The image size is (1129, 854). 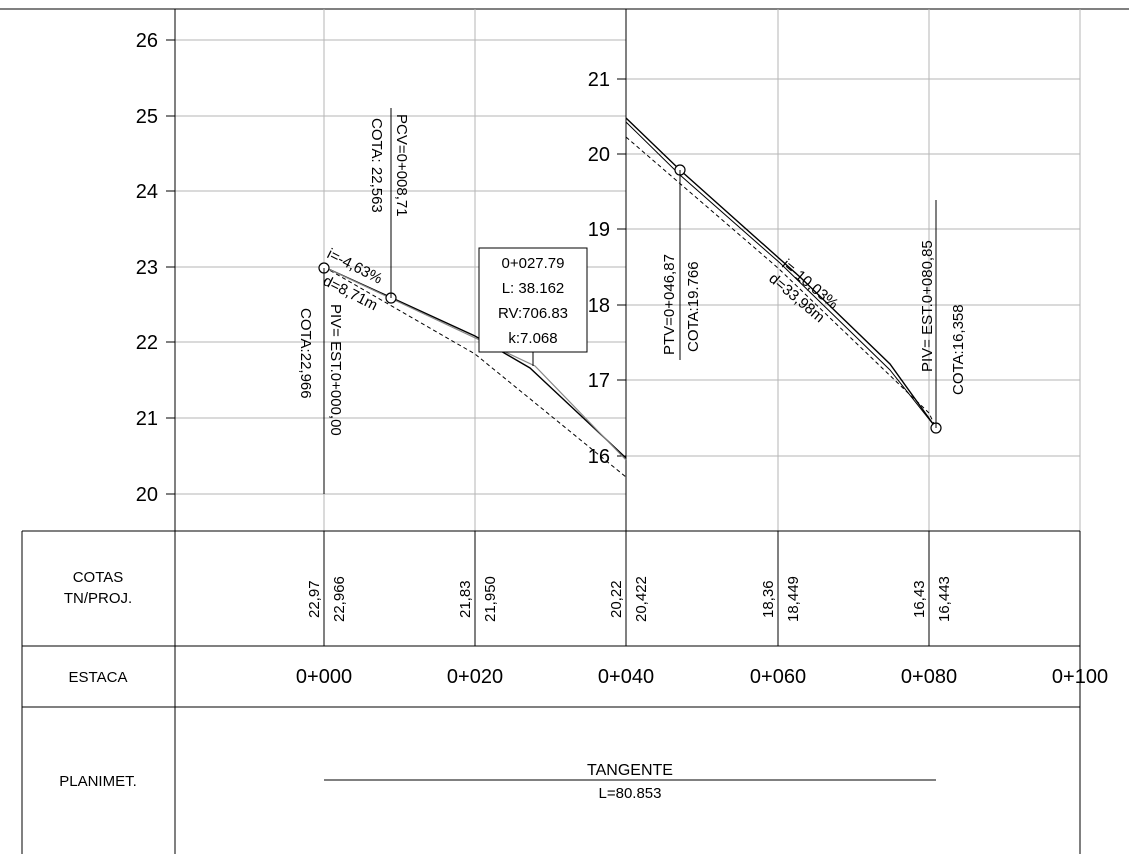 I want to click on curve-k: k:7.068, so click(x=532, y=338).